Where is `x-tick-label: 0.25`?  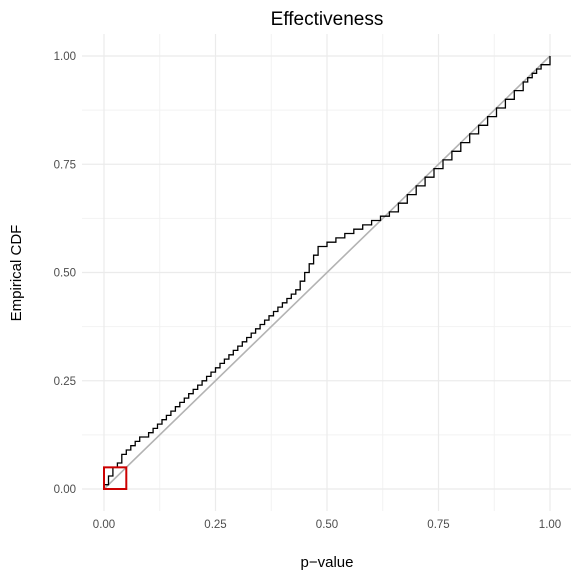
x-tick-label: 0.25 is located at coordinates (215, 525).